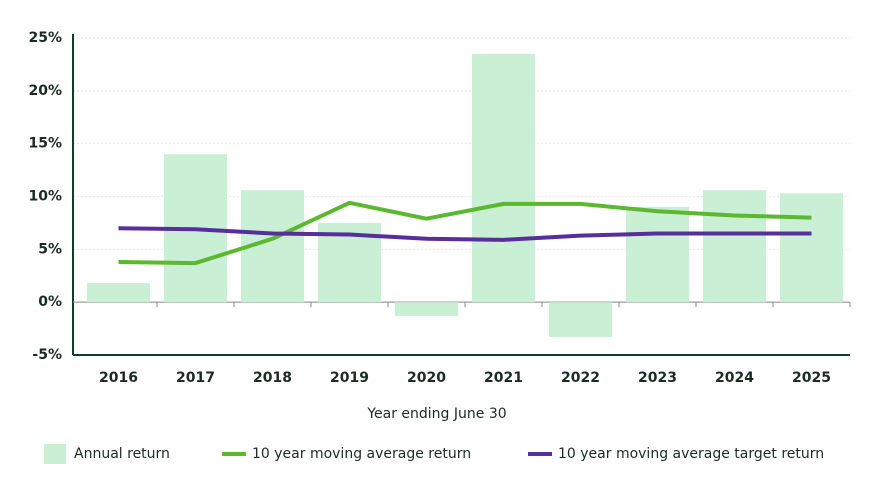 The height and width of the screenshot is (493, 894). Describe the element at coordinates (811, 378) in the screenshot. I see `x-tick-label: 2025` at that location.